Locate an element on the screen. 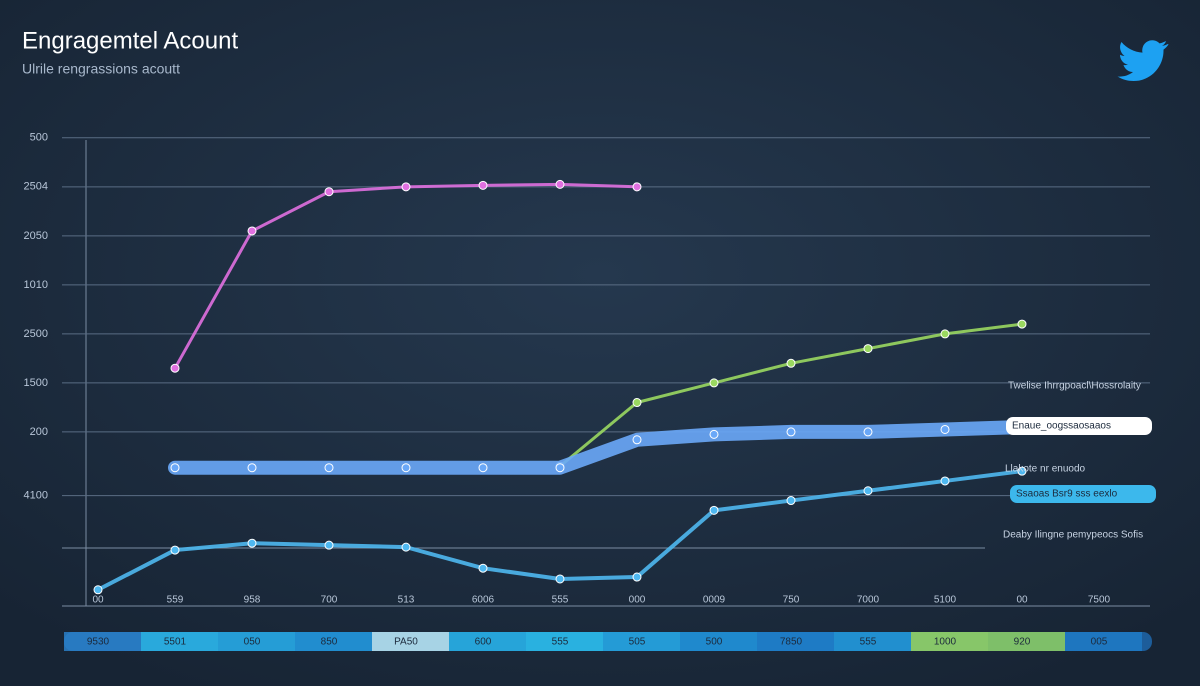 The image size is (1200, 686). x-tick-label: 7500 is located at coordinates (1099, 600).